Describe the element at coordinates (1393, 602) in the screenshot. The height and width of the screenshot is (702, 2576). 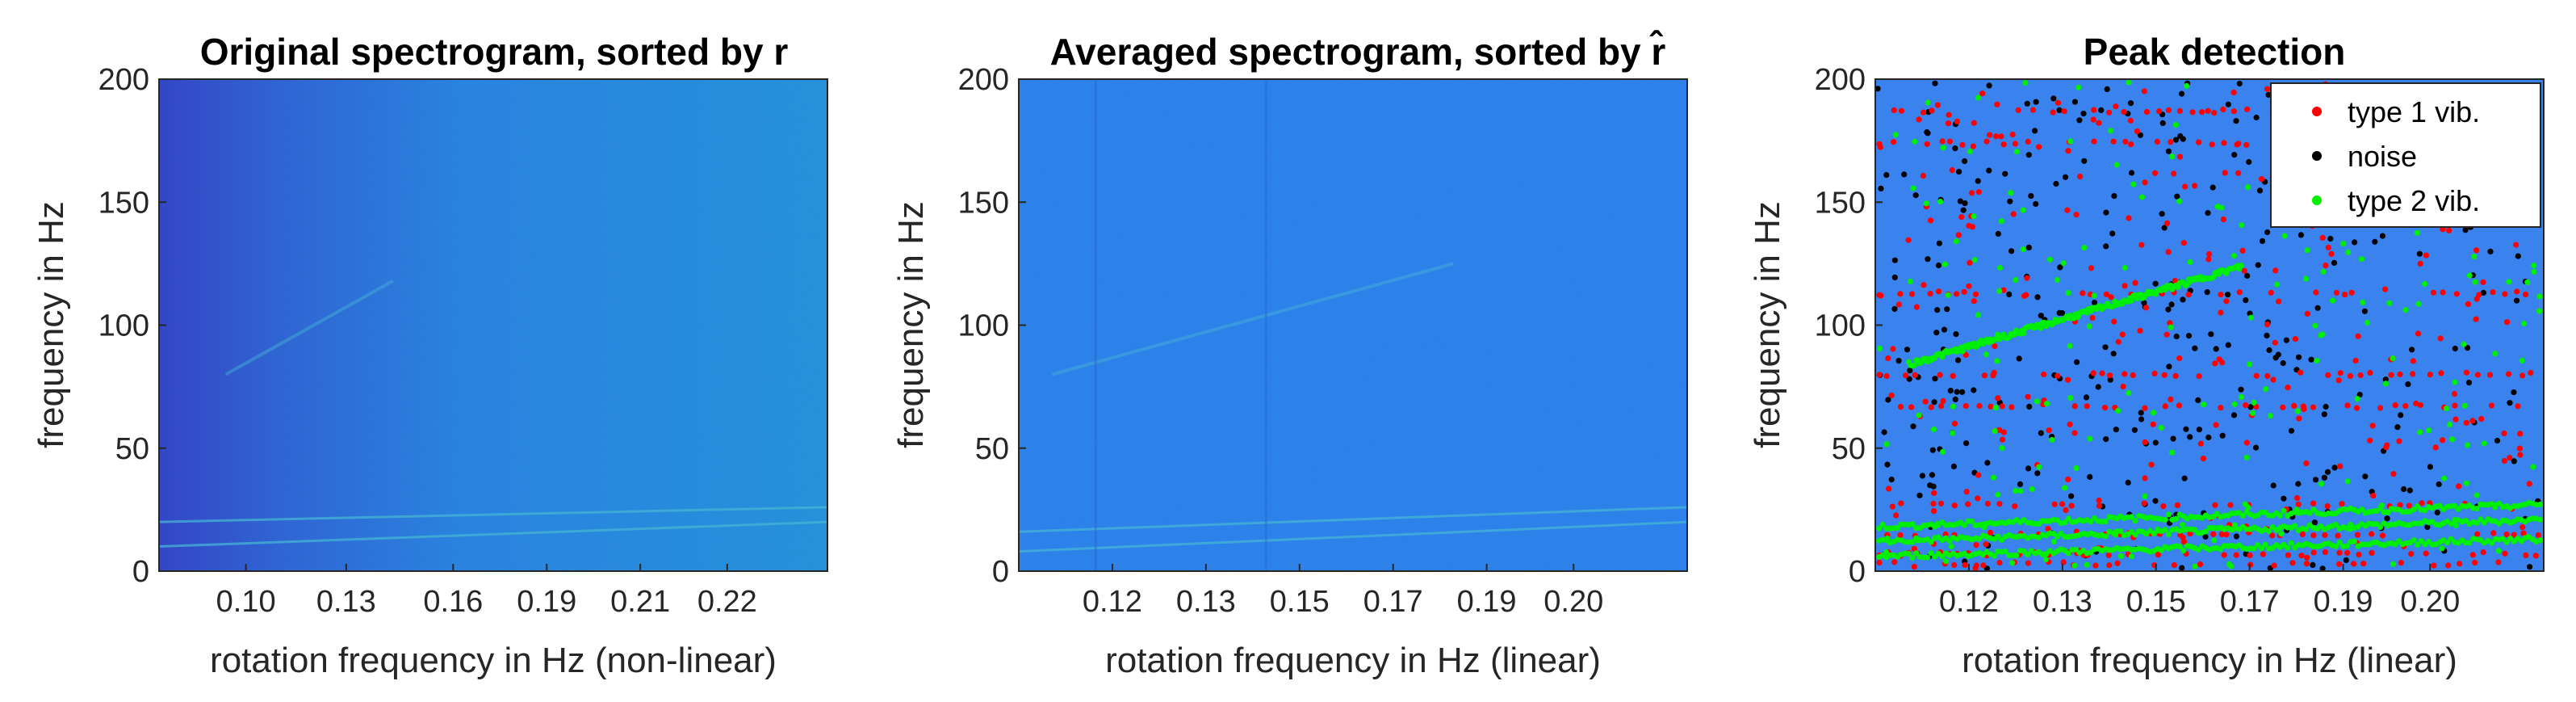
I see `x-tick-label: 0.17` at that location.